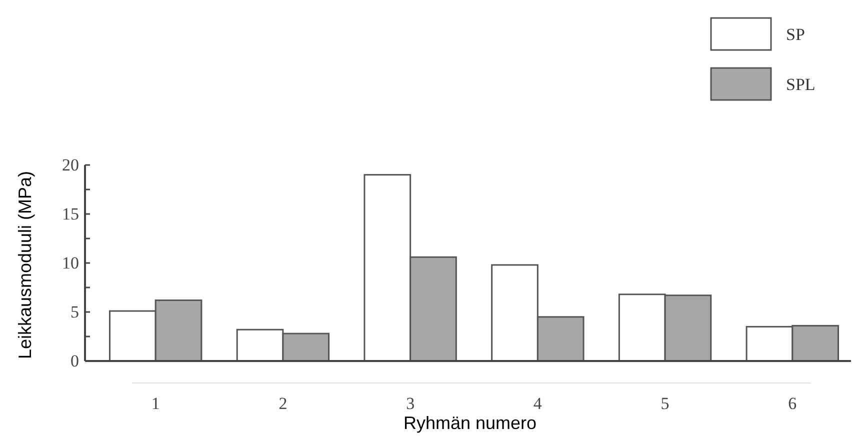 This screenshot has width=856, height=437. What do you see at coordinates (795, 34) in the screenshot?
I see `legend-label: SP` at bounding box center [795, 34].